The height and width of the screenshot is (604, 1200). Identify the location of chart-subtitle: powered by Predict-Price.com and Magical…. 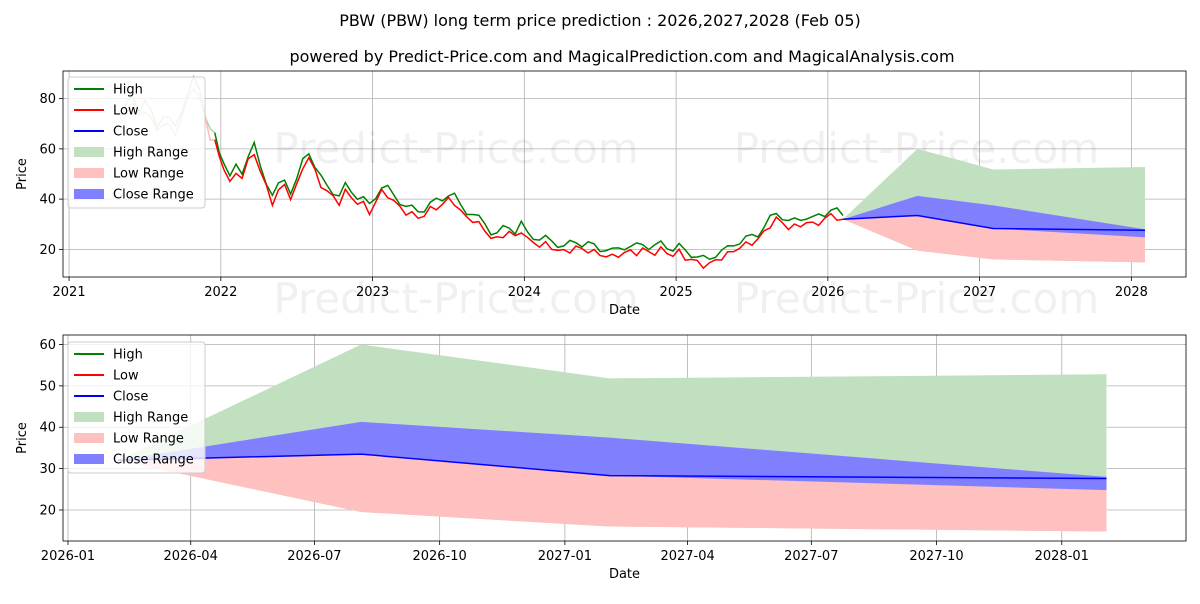
(621, 56).